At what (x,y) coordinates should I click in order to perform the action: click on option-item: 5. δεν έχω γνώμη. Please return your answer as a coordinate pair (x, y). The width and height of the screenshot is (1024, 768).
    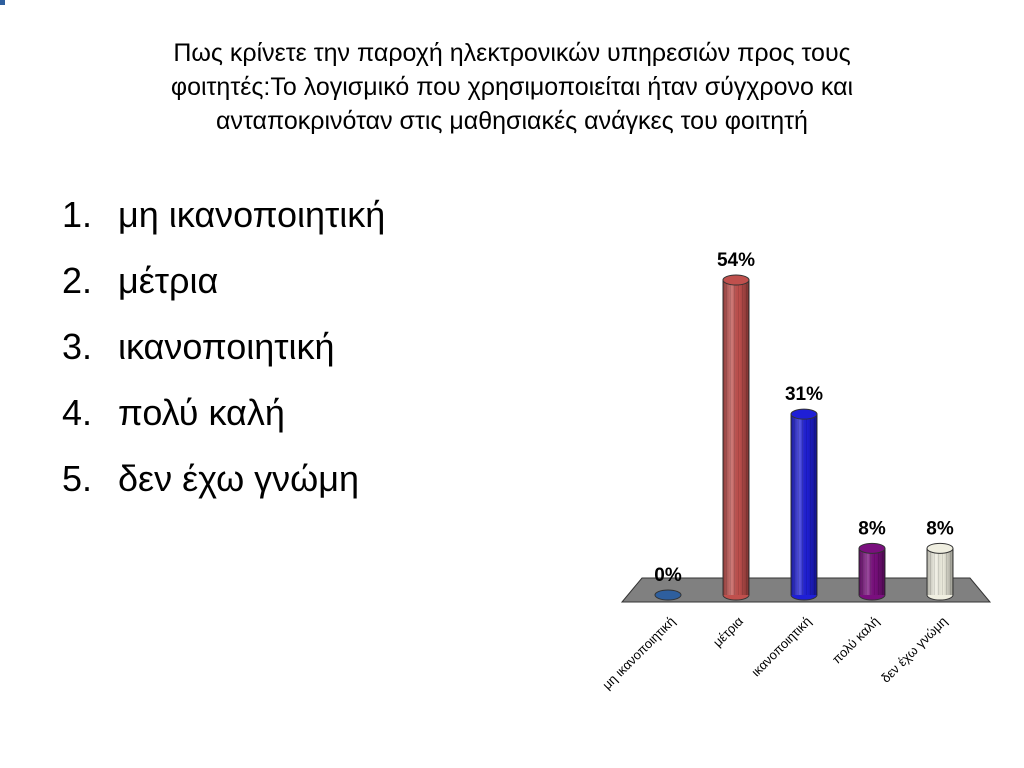
    Looking at the image, I should click on (223, 483).